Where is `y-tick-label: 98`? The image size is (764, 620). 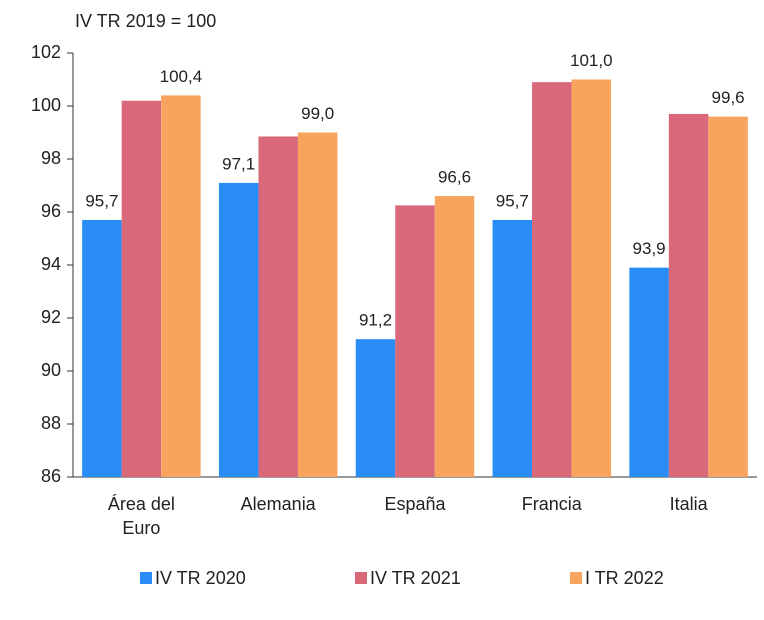
y-tick-label: 98 is located at coordinates (51, 158).